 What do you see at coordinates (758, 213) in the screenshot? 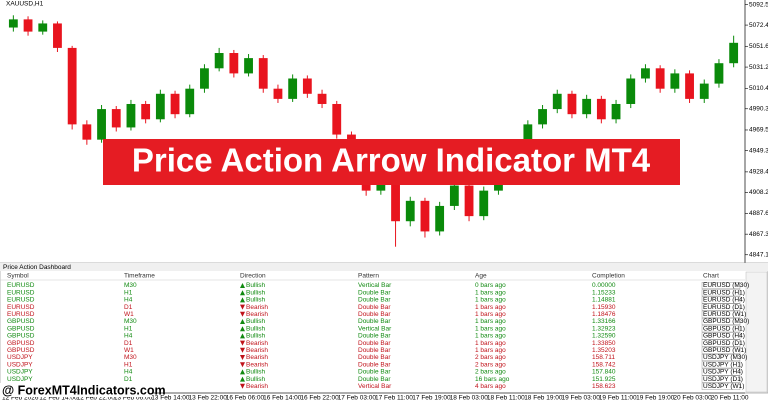
I see `y-tick-label: 4887.60` at bounding box center [758, 213].